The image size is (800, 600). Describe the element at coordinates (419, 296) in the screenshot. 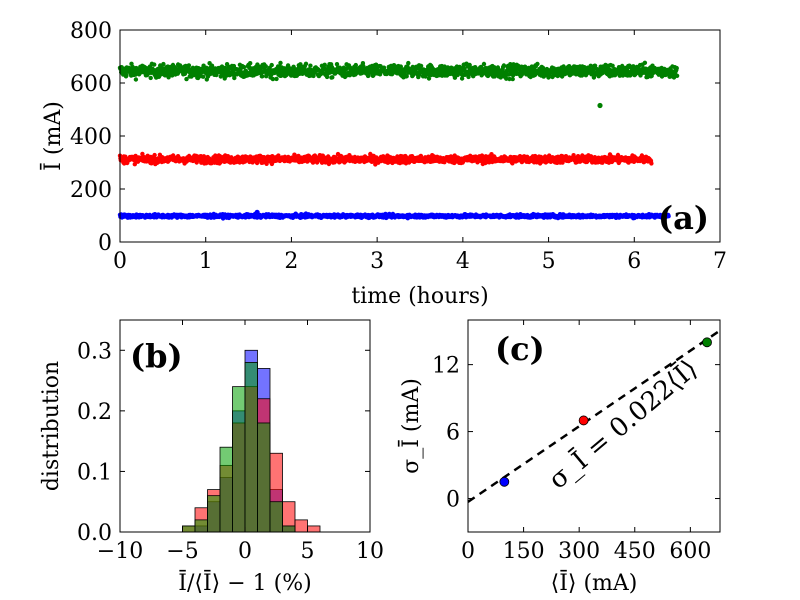

I see `panel-a-xlabel: time (hours)` at that location.